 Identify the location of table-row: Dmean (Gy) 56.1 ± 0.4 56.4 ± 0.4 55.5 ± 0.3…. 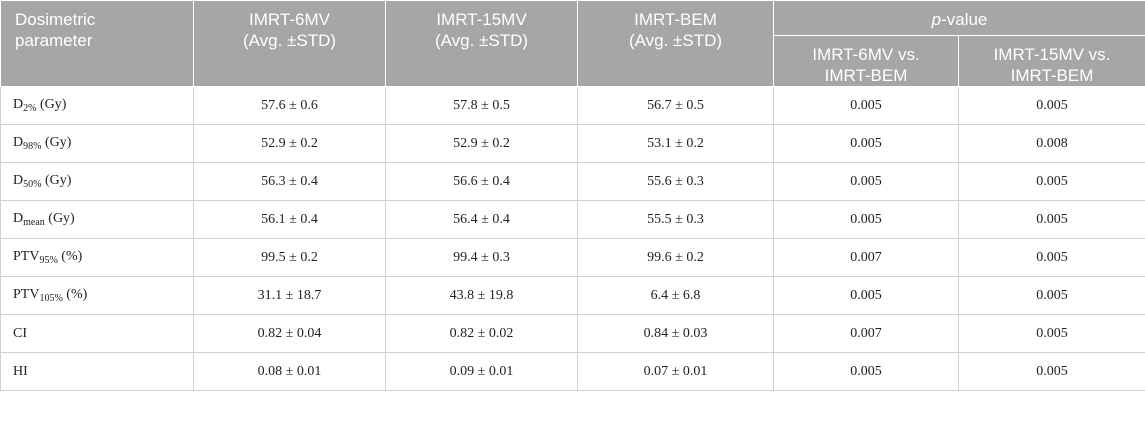
(572, 219).